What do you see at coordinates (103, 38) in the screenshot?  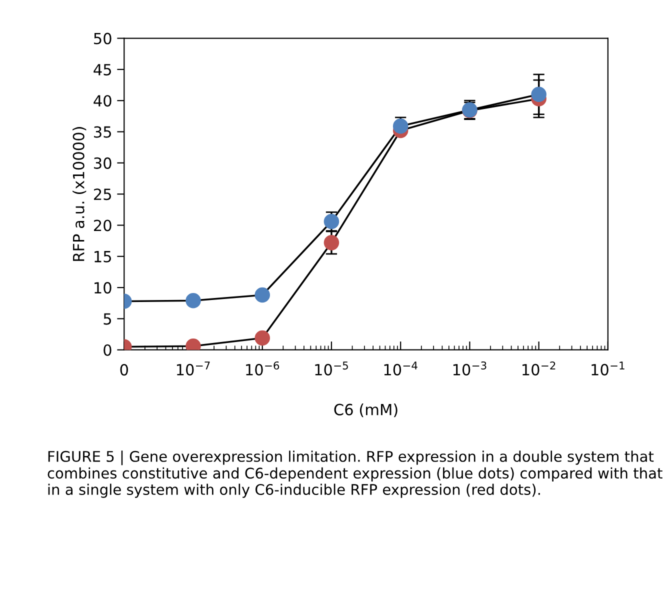 I see `y-tick-label: 50` at bounding box center [103, 38].